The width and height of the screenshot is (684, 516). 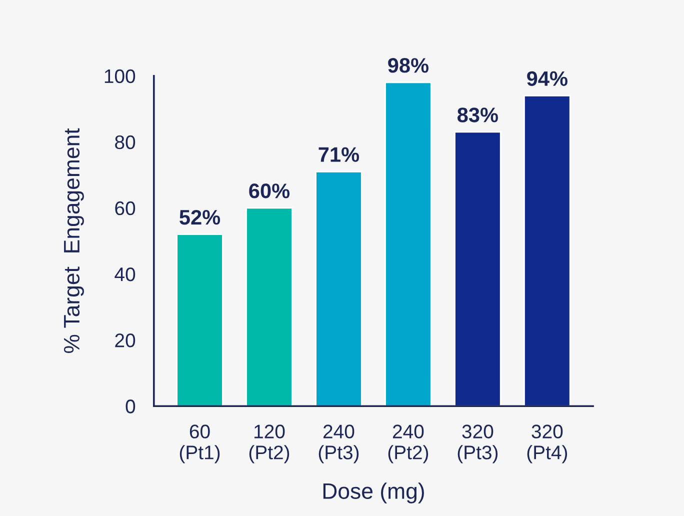 I want to click on x-tick-label: 240 (Pt3), so click(x=338, y=444).